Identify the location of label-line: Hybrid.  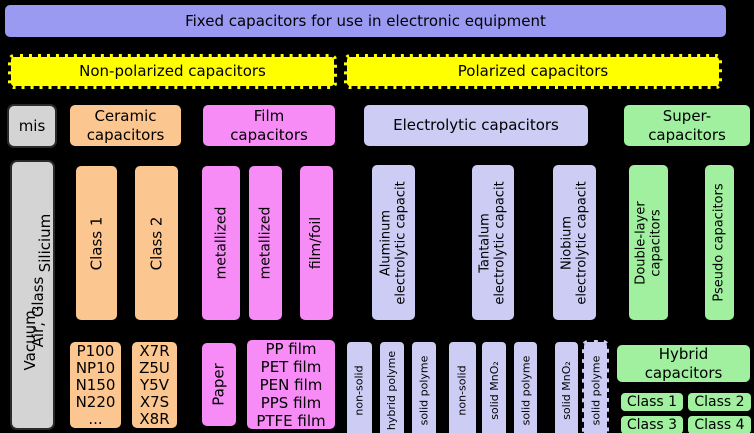
(683, 353).